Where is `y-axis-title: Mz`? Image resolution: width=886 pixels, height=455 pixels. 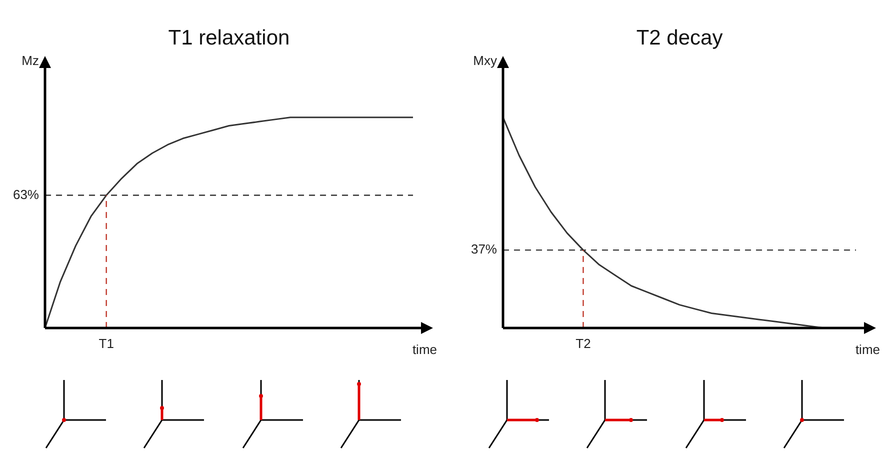 y-axis-title: Mz is located at coordinates (30, 60).